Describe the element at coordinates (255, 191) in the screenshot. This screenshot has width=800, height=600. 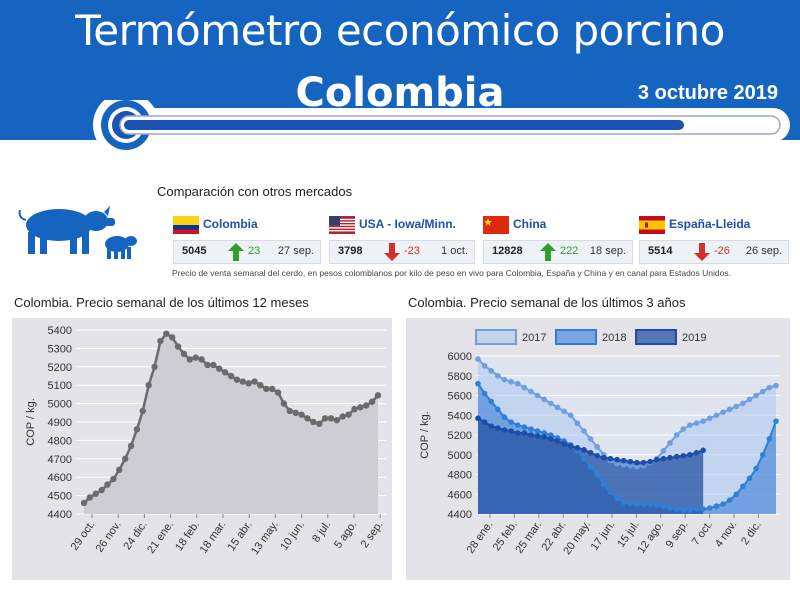
I see `comparison-title: Comparación con otros mercados` at that location.